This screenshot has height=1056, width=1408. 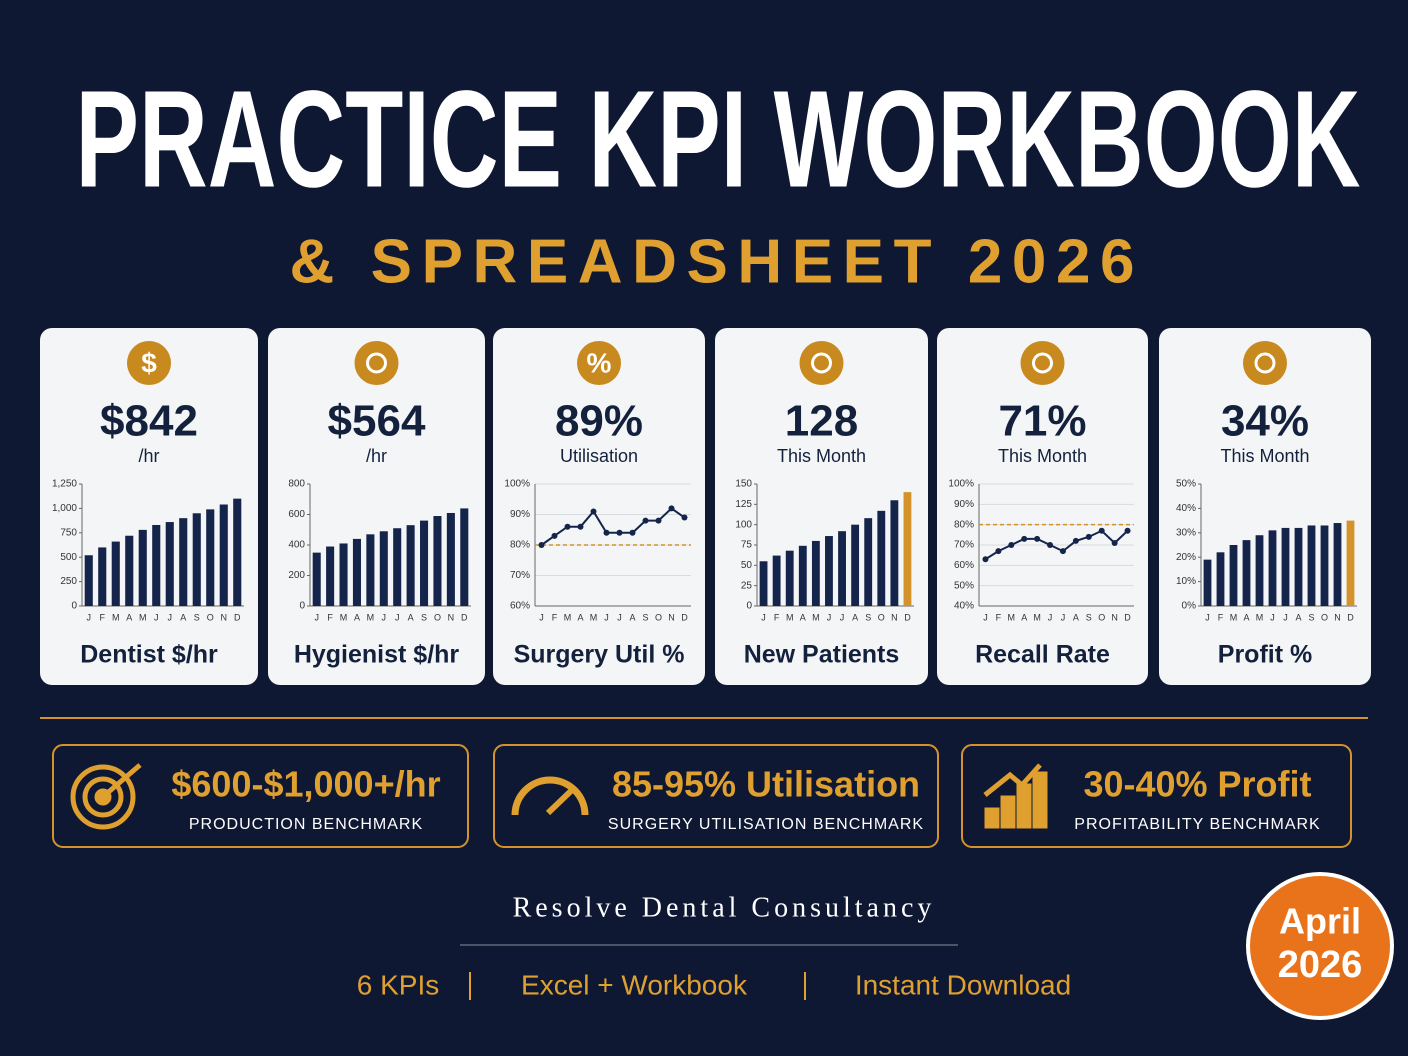 What do you see at coordinates (224, 617) in the screenshot?
I see `x-tick-label: N` at bounding box center [224, 617].